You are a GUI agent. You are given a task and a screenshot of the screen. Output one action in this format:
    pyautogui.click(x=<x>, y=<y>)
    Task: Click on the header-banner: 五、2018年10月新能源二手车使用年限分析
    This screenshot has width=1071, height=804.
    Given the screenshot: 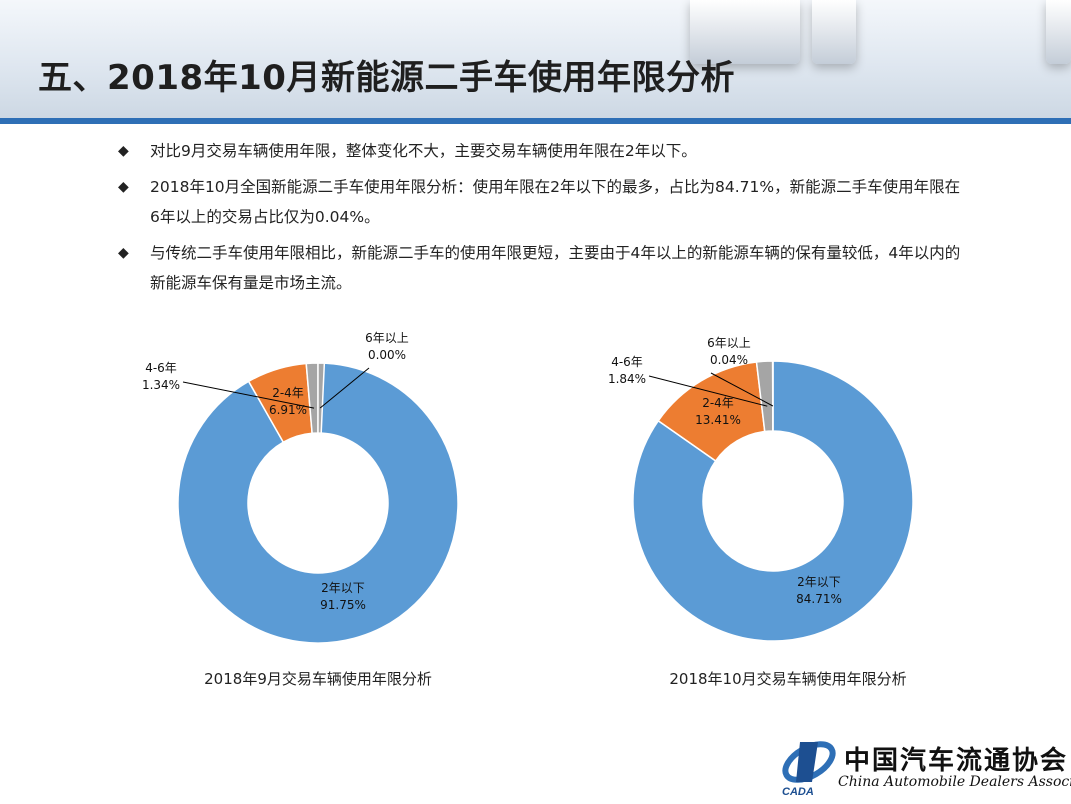 What is the action you would take?
    pyautogui.click(x=535, y=59)
    